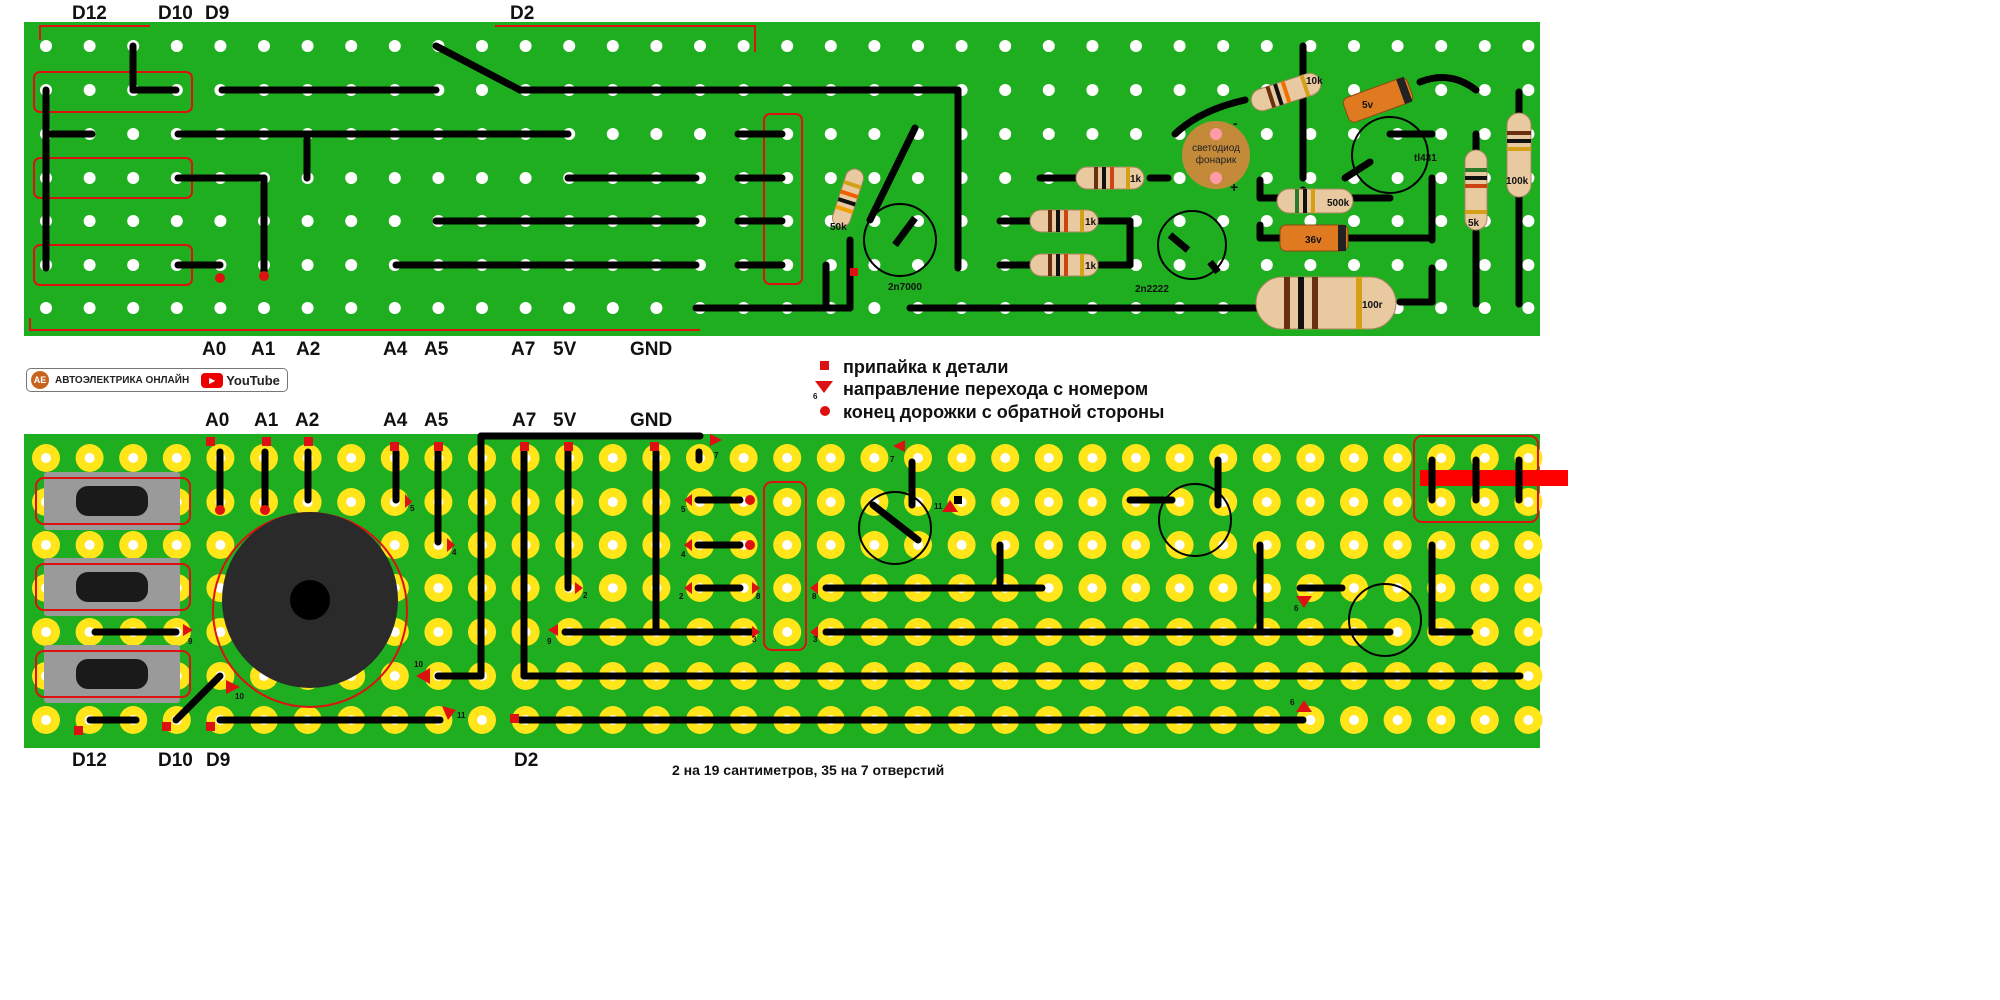 The image size is (2000, 1000). I want to click on bottom-solder-black, so click(958, 500).